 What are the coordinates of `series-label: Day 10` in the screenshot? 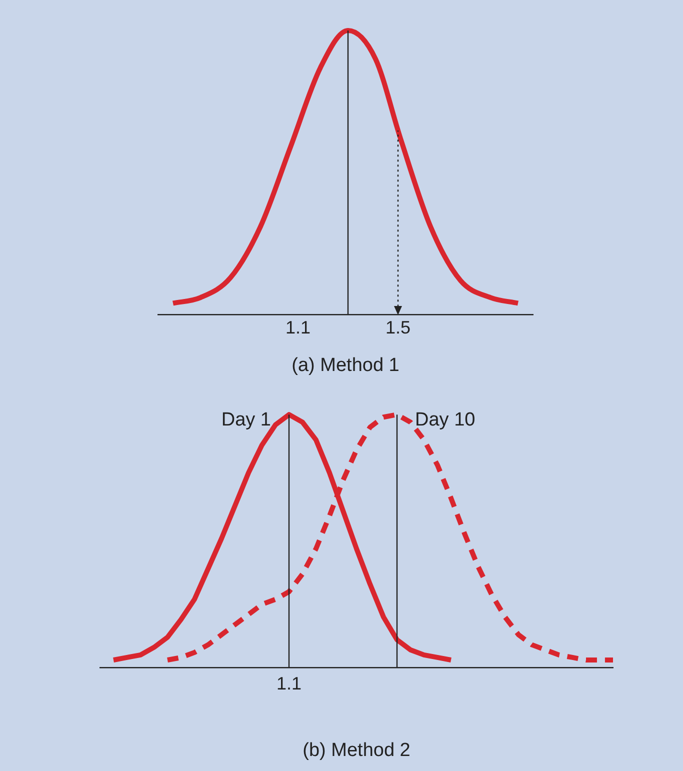 It's located at (445, 419).